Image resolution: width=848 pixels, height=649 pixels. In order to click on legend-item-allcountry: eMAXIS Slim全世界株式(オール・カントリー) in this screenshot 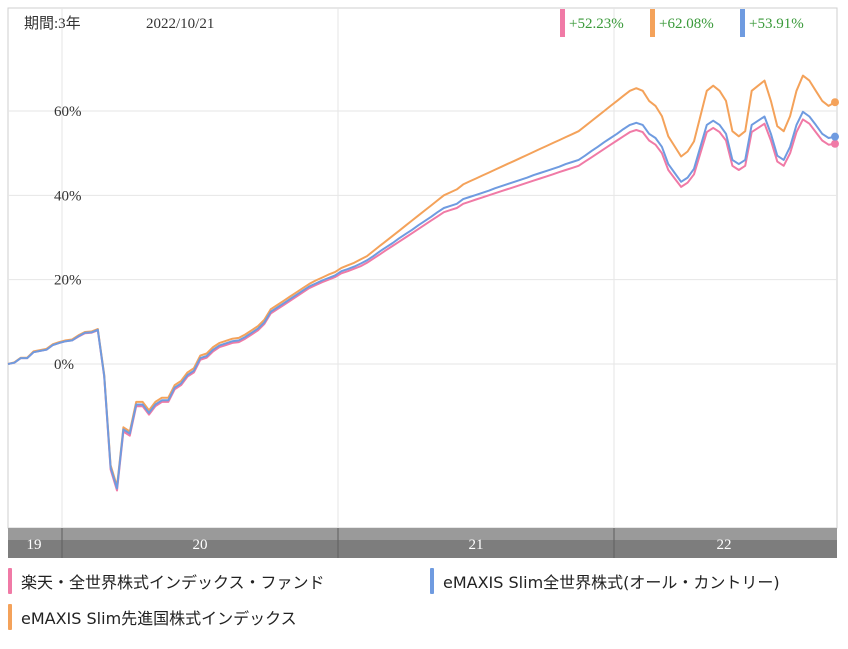, I will do `click(605, 581)`.